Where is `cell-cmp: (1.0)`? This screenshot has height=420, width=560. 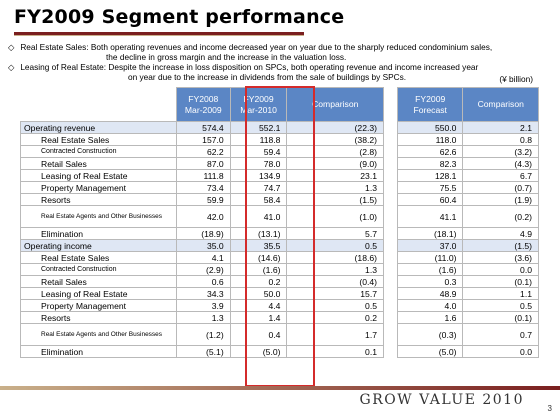 cell-cmp: (1.0) is located at coordinates (335, 216).